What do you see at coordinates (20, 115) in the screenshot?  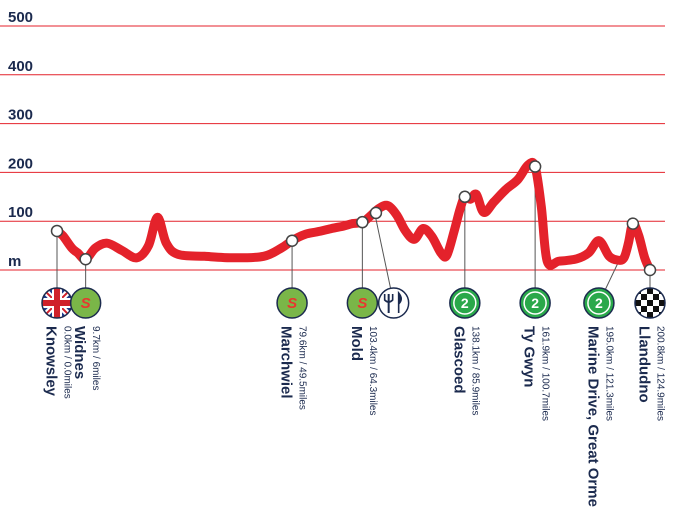 I see `y-tick-label: 300` at bounding box center [20, 115].